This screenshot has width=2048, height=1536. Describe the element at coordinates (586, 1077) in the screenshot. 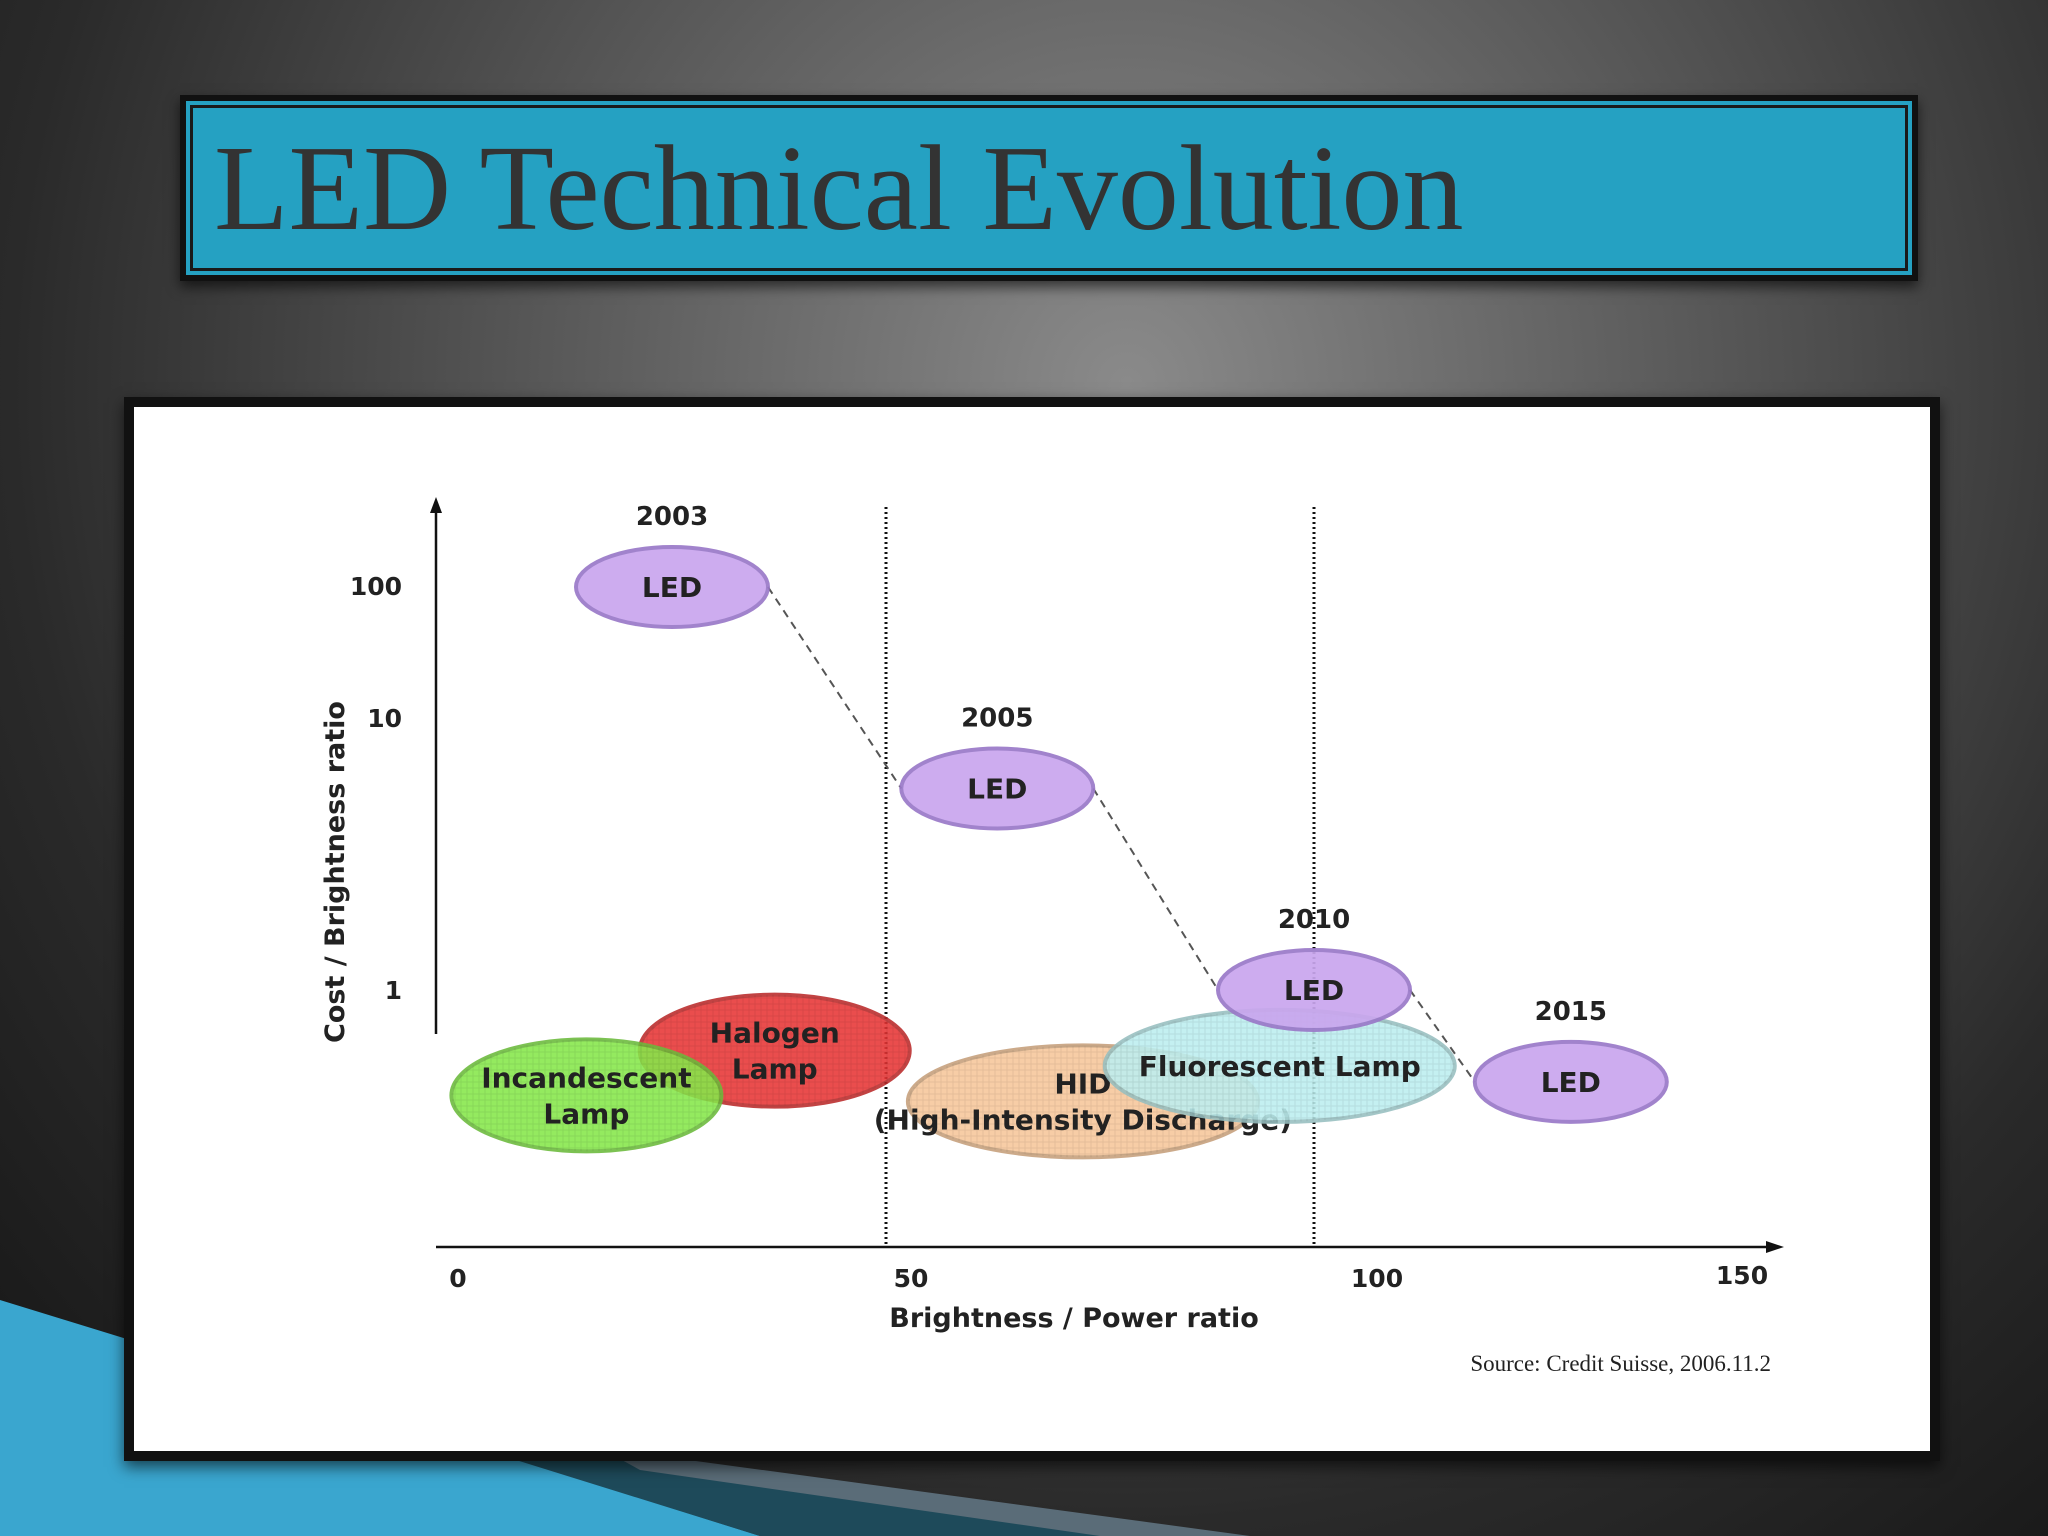

I see `technology-label: Incandescent` at that location.